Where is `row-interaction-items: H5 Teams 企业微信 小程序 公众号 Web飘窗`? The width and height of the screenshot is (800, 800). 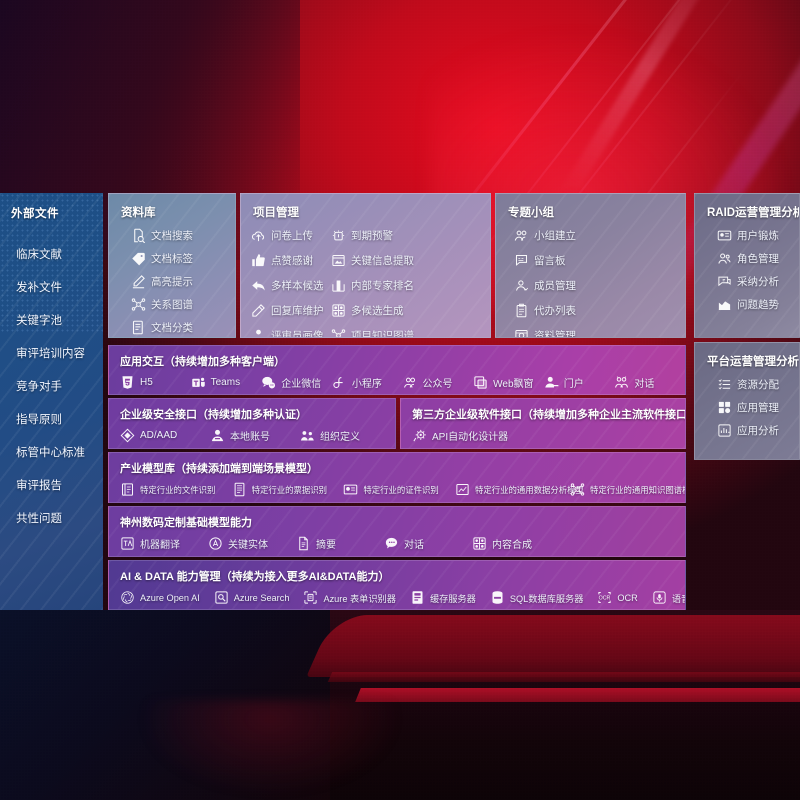 row-interaction-items: H5 Teams 企业微信 小程序 公众号 Web飘窗 is located at coordinates (397, 379).